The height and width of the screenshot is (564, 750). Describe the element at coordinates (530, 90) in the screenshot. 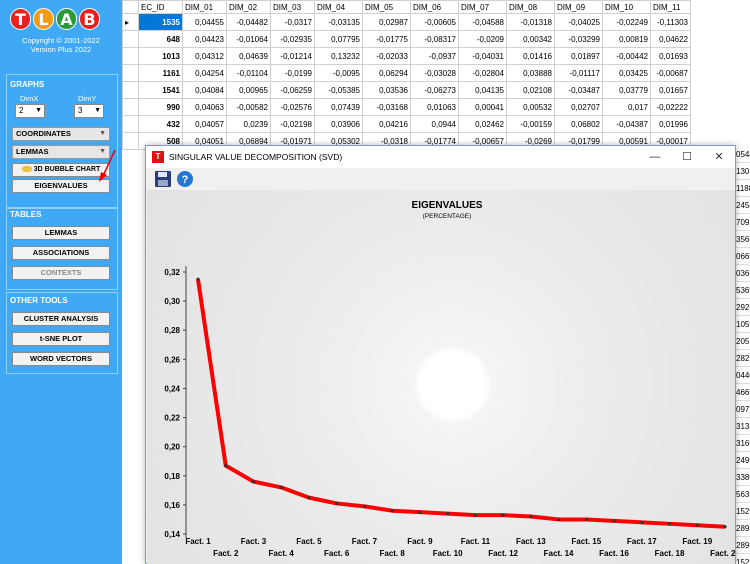

I see `dim-value-cell: 0,02108` at that location.